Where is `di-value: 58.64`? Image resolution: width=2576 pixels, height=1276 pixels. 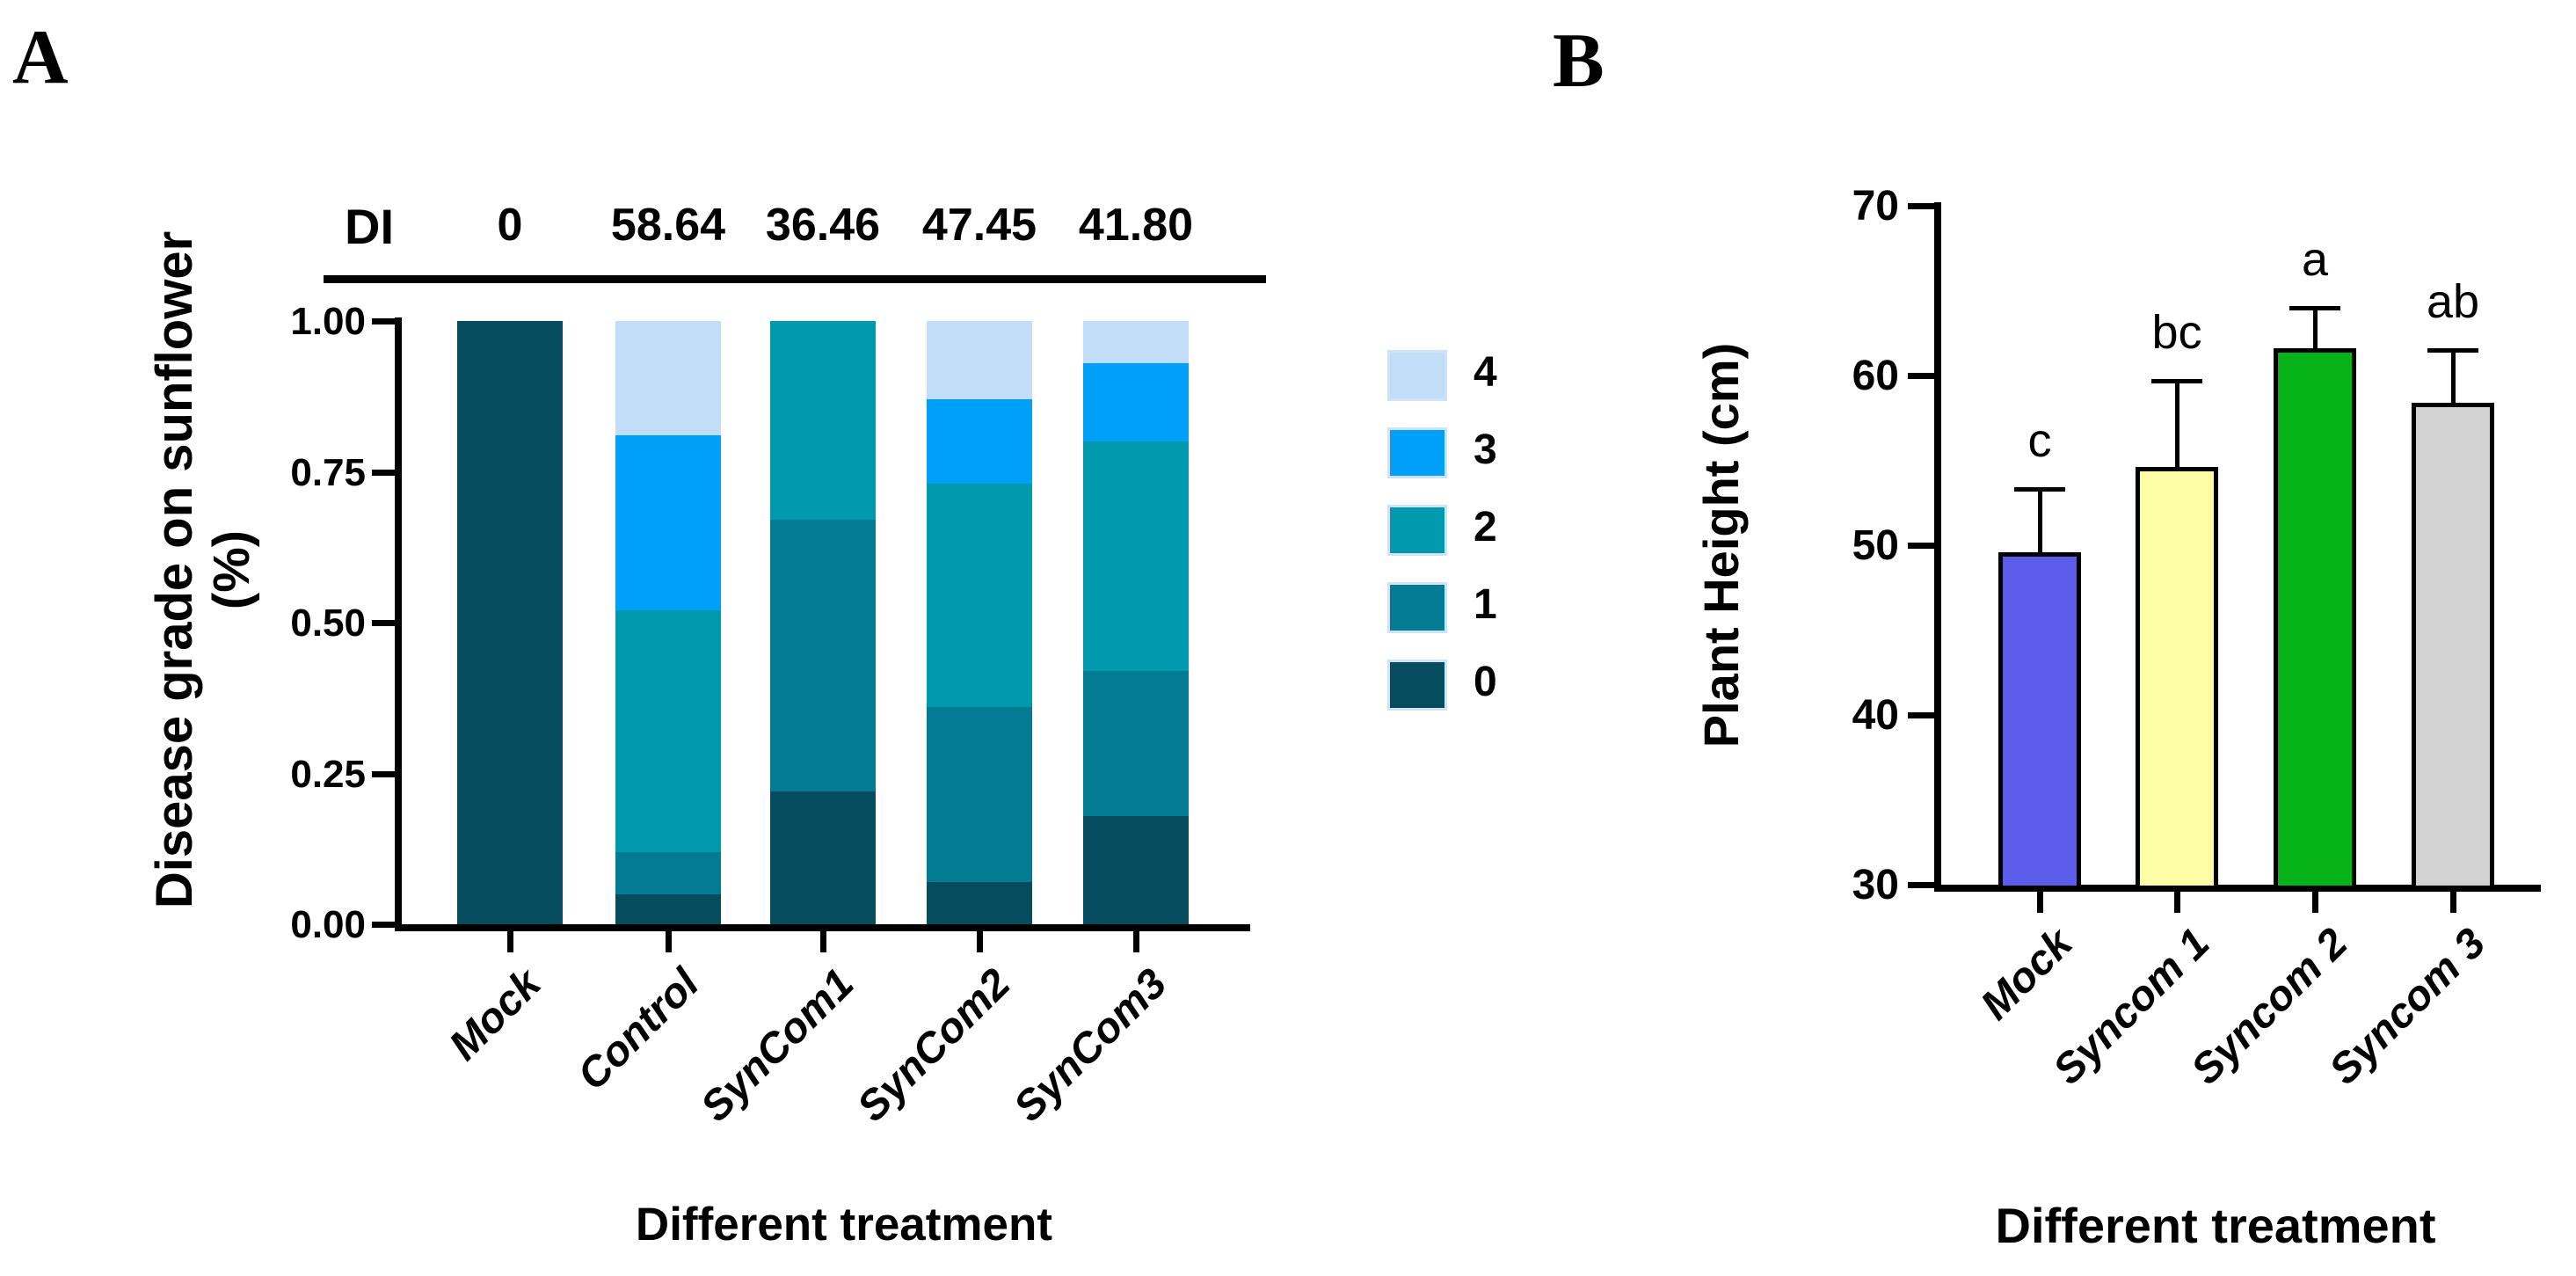
di-value: 58.64 is located at coordinates (668, 225).